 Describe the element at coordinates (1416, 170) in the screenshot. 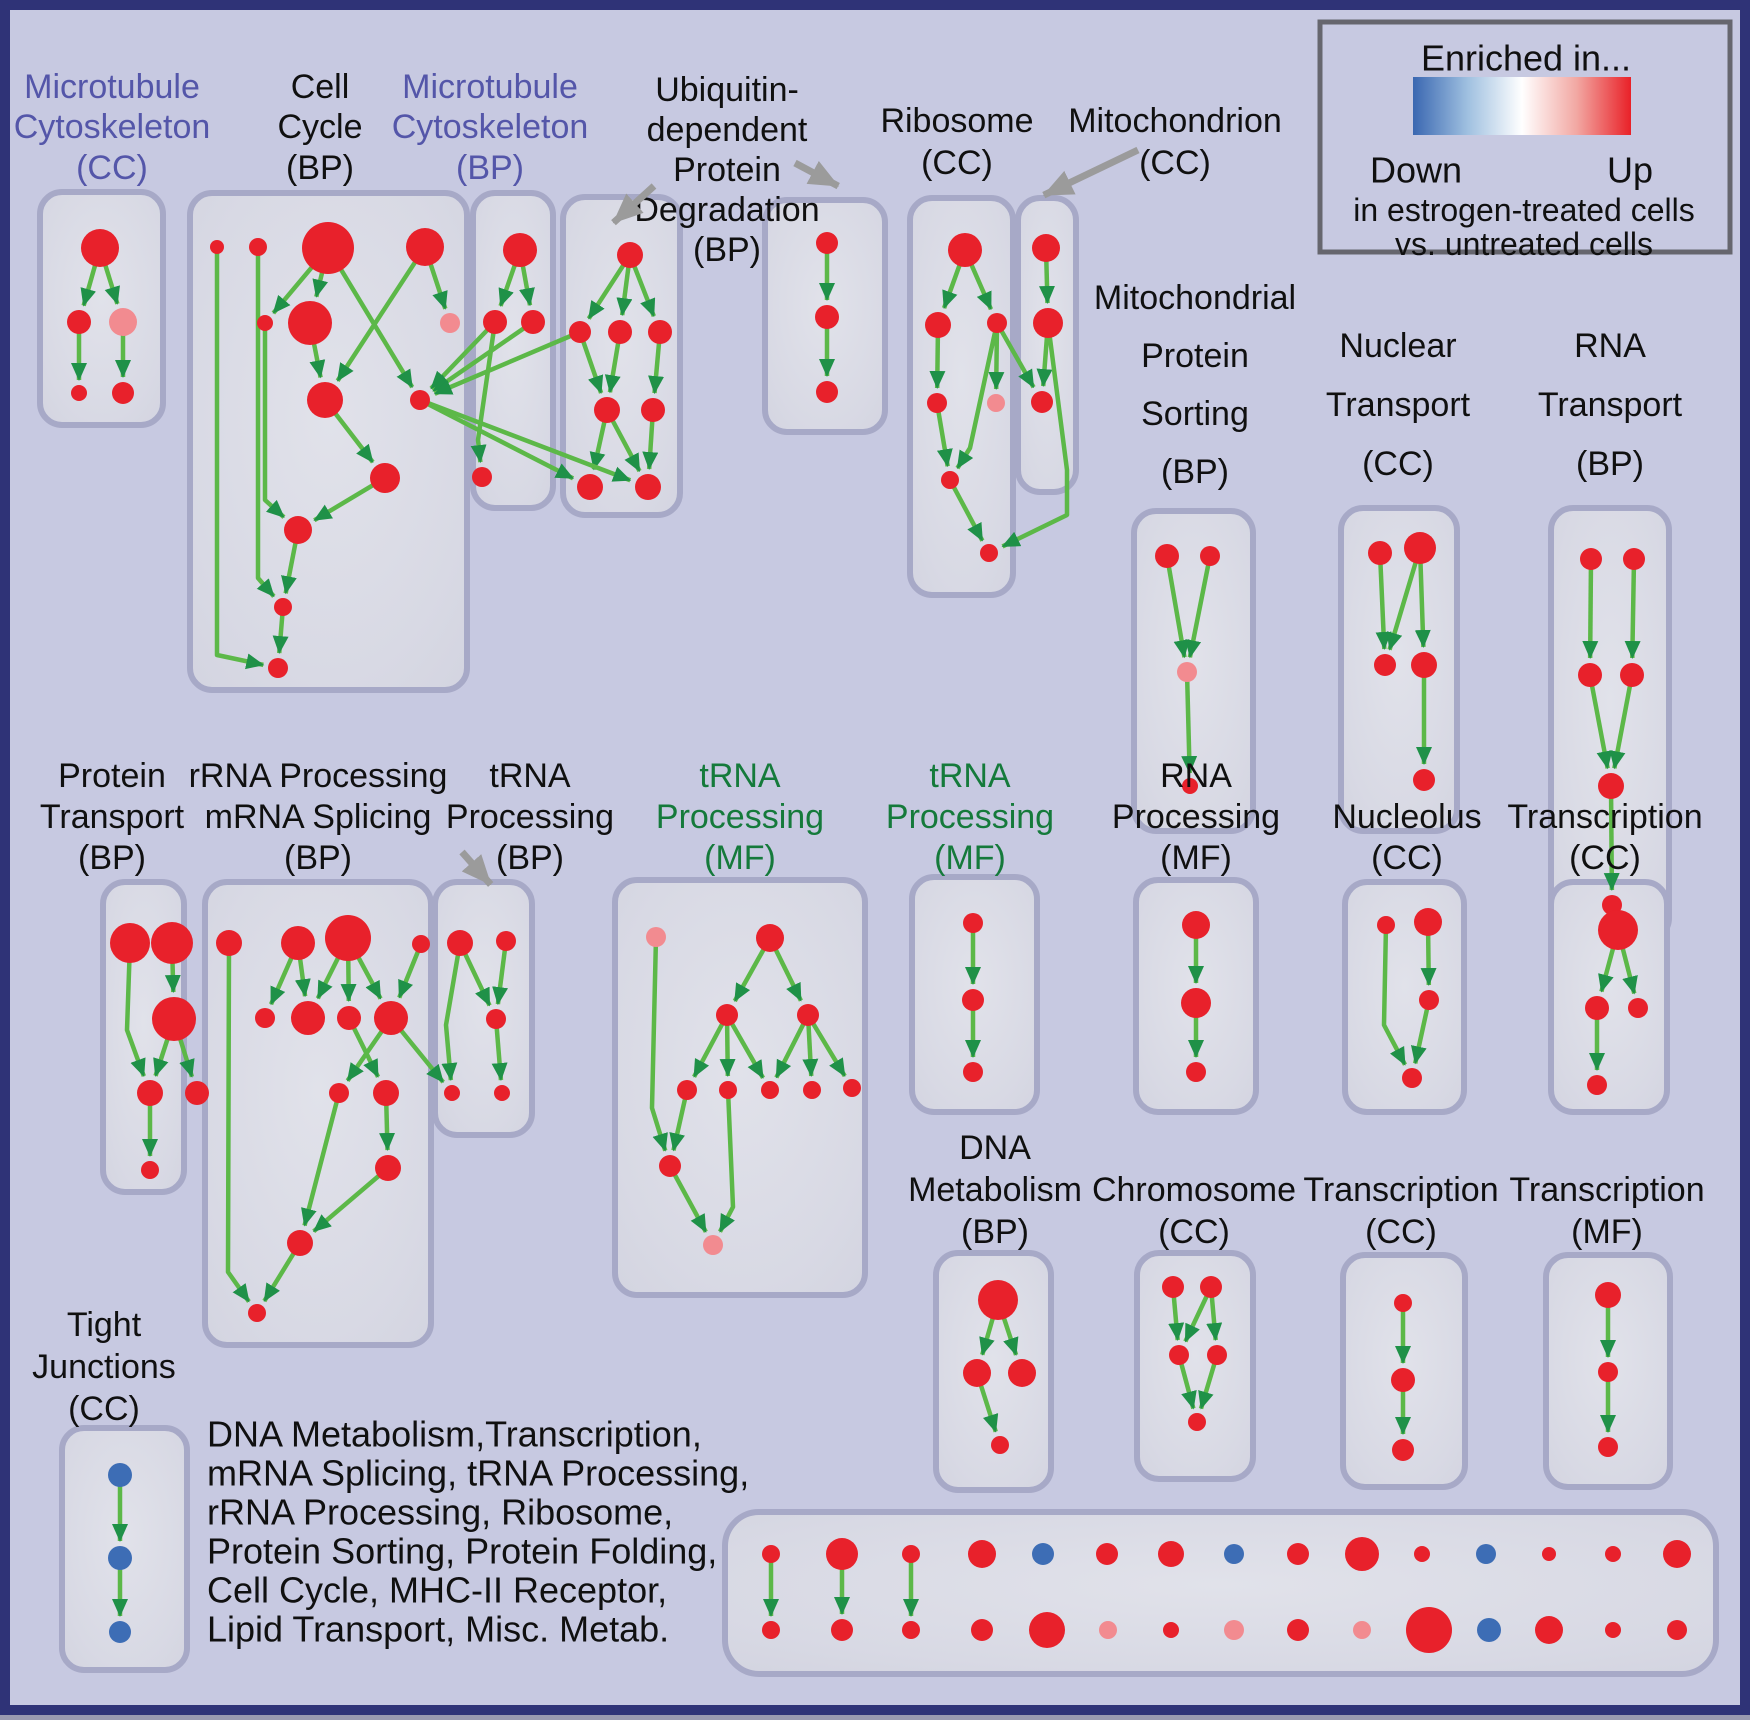

I see `legend-down-label: Down` at that location.